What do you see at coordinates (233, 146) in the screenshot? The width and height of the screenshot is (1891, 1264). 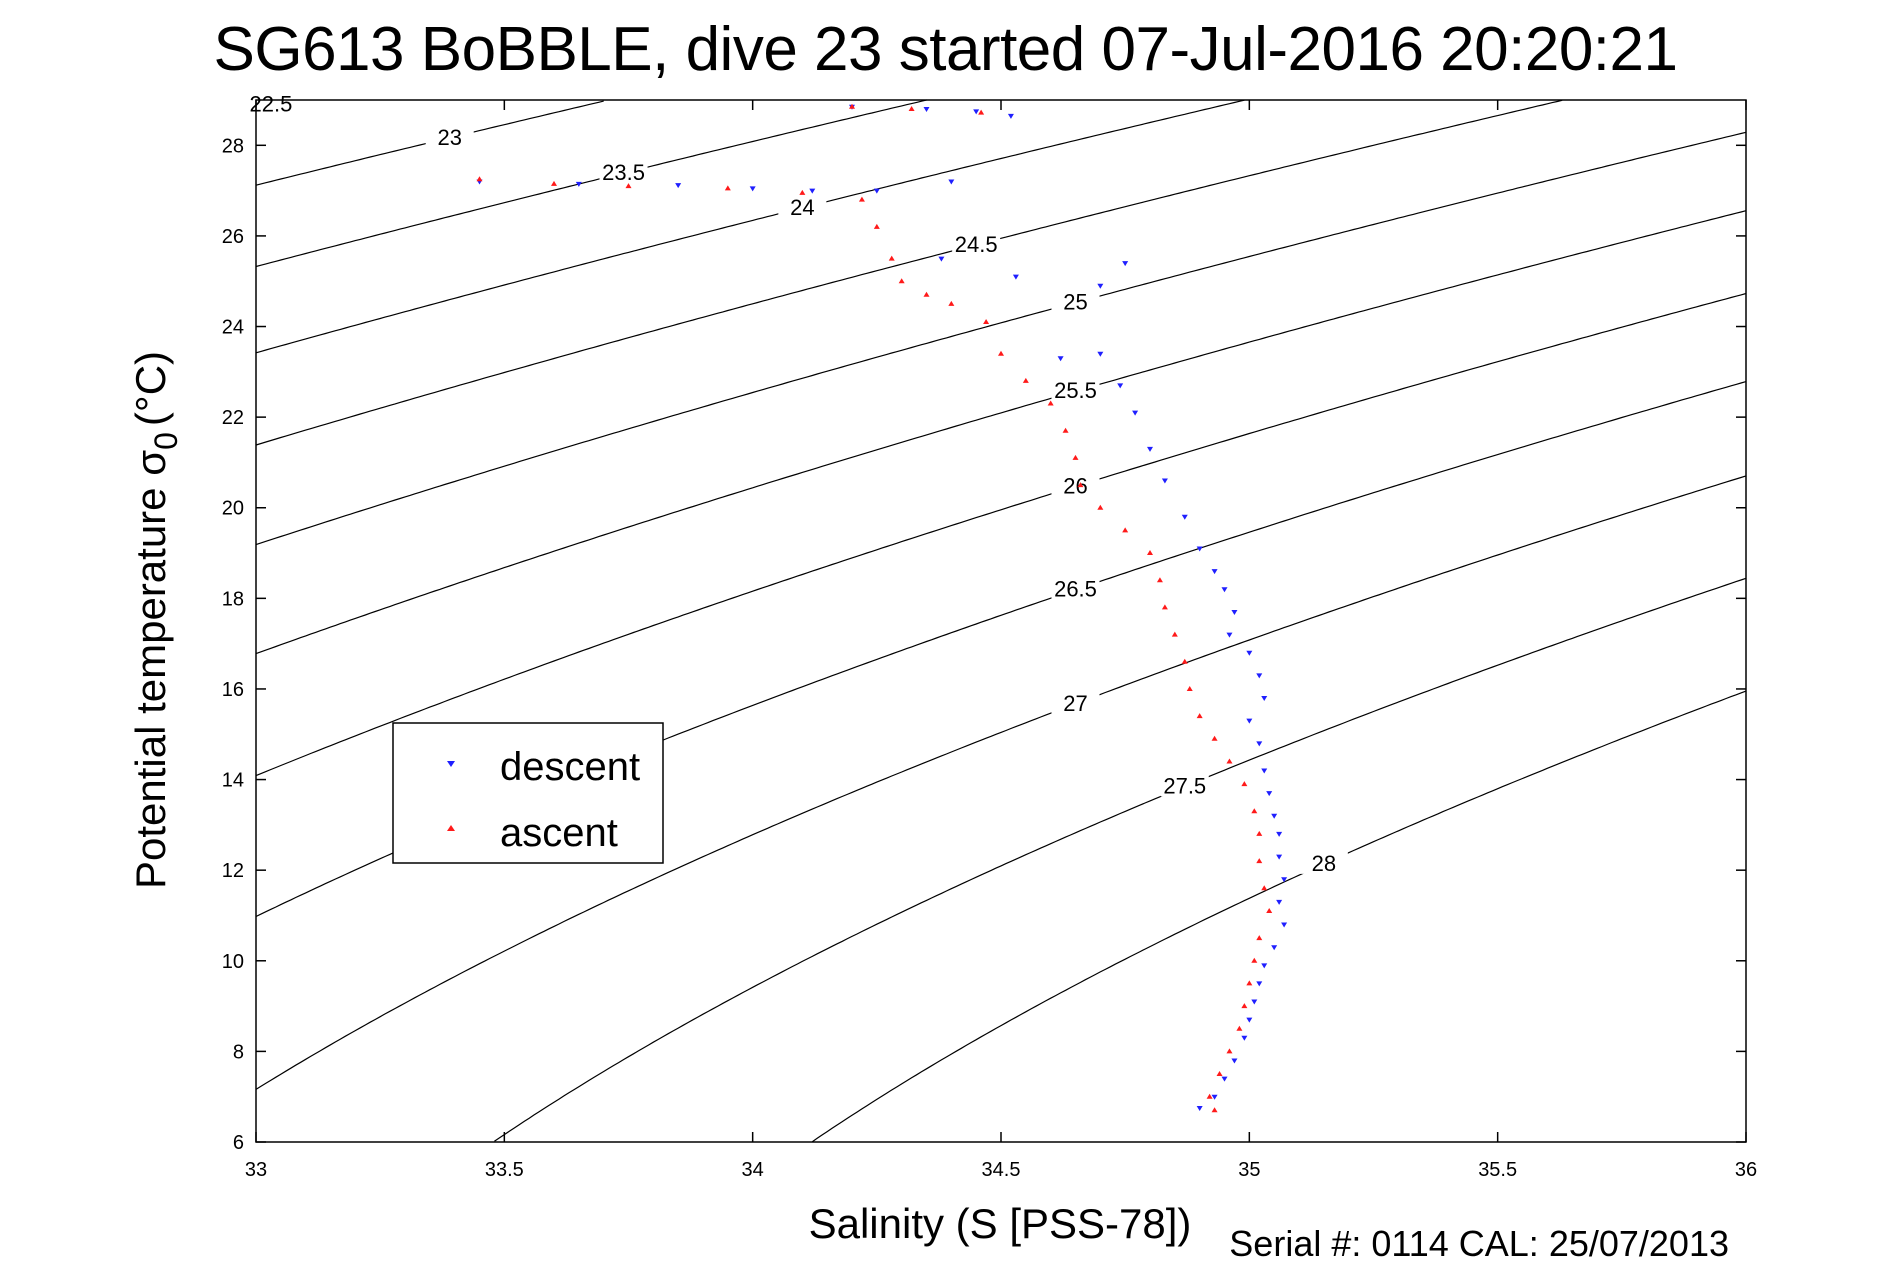 I see `y-tick-label: 28` at bounding box center [233, 146].